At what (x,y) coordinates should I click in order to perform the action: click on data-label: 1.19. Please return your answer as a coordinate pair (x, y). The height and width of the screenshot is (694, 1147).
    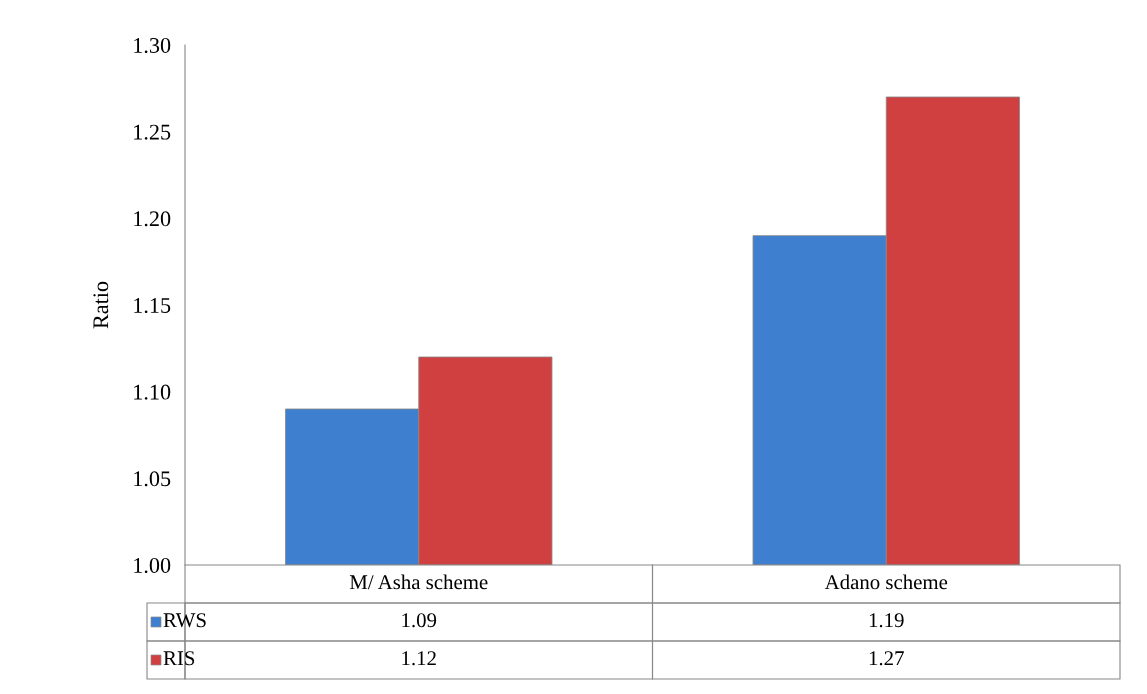
    Looking at the image, I should click on (886, 620).